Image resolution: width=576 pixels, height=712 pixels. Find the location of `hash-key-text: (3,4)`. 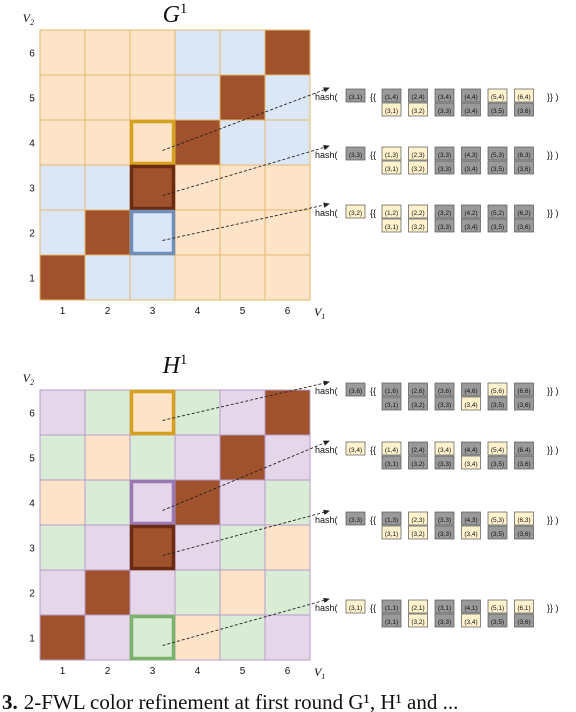

hash-key-text: (3,4) is located at coordinates (355, 450).